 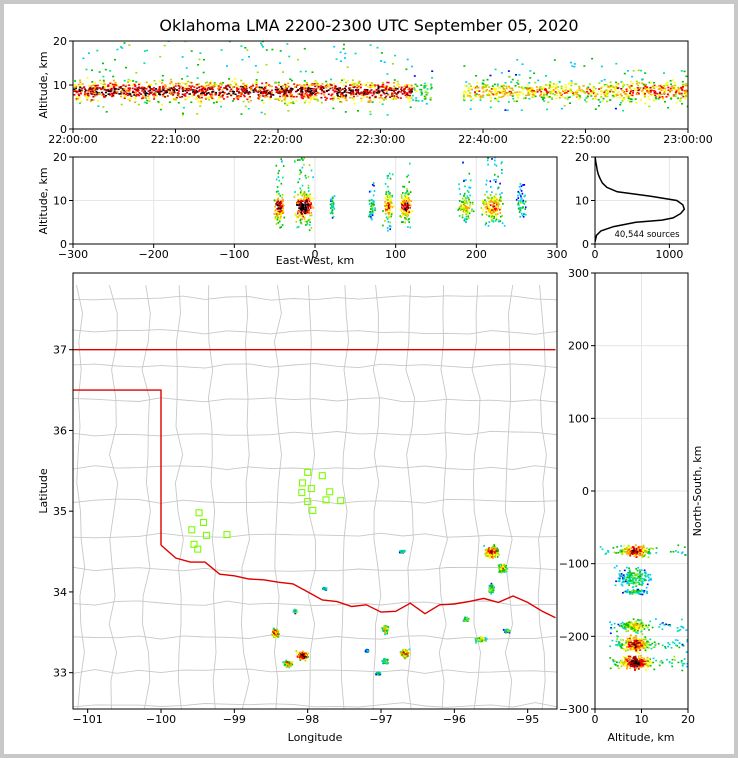 What do you see at coordinates (595, 254) in the screenshot?
I see `histogram-xtick-label-0: 0` at bounding box center [595, 254].